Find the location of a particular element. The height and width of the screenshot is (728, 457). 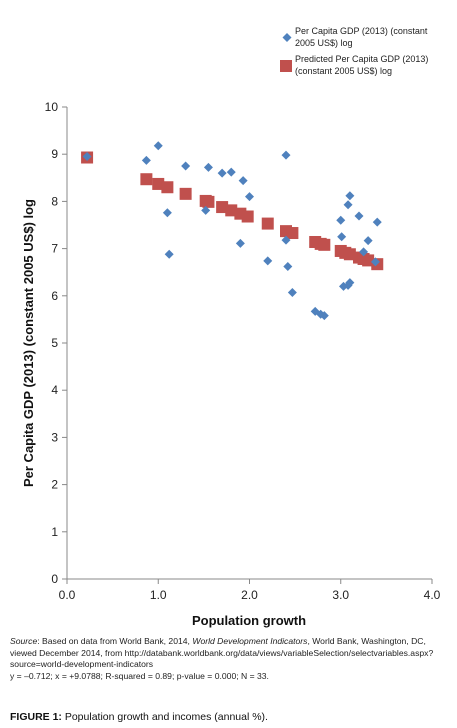

source-label: Source is located at coordinates (24, 641).